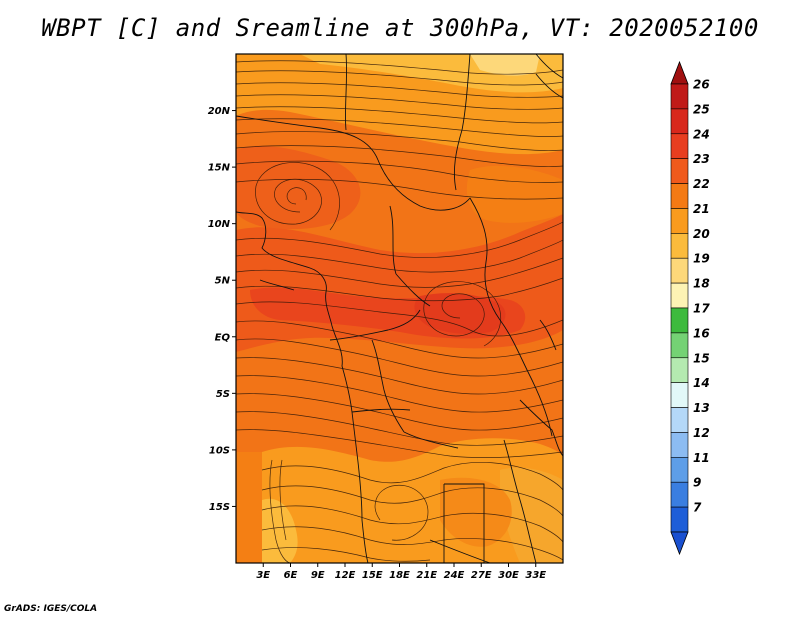  I want to click on lat-tick-label: 5N, so click(223, 281).